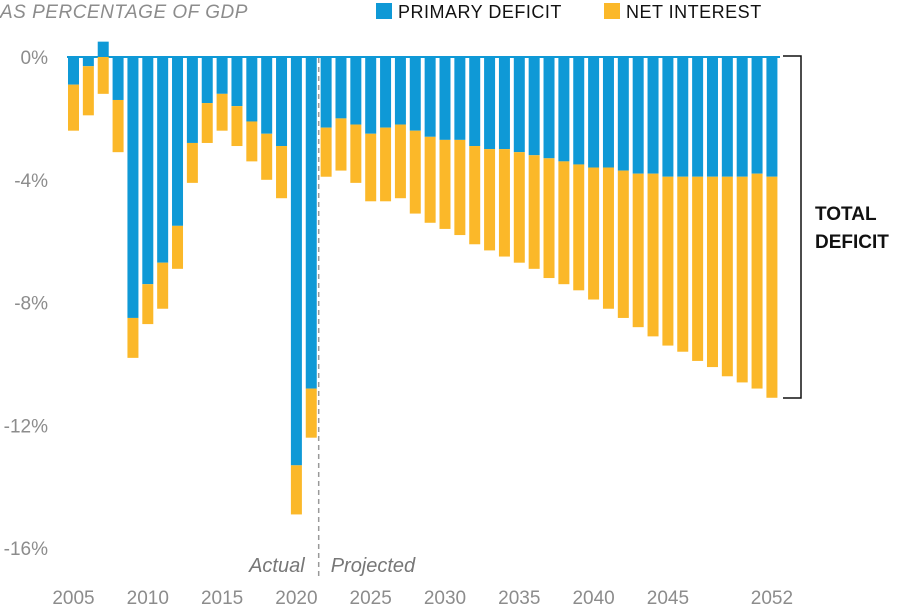 The image size is (910, 608). I want to click on x-tick-label: 2020, so click(296, 598).